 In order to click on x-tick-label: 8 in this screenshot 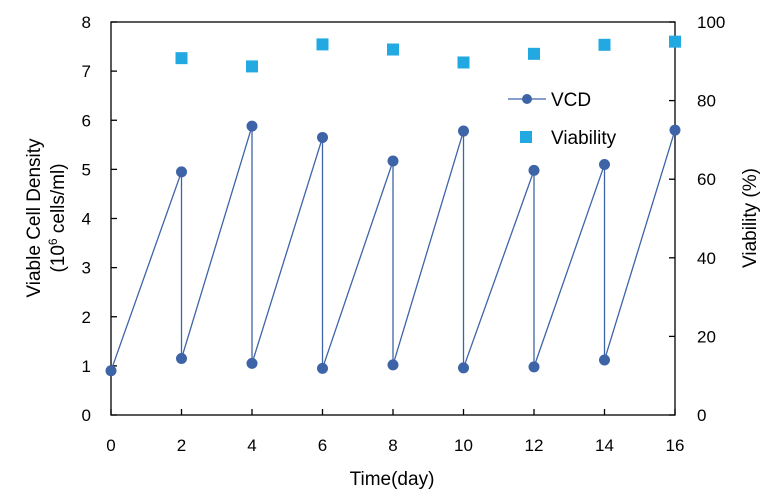, I will do `click(392, 445)`.